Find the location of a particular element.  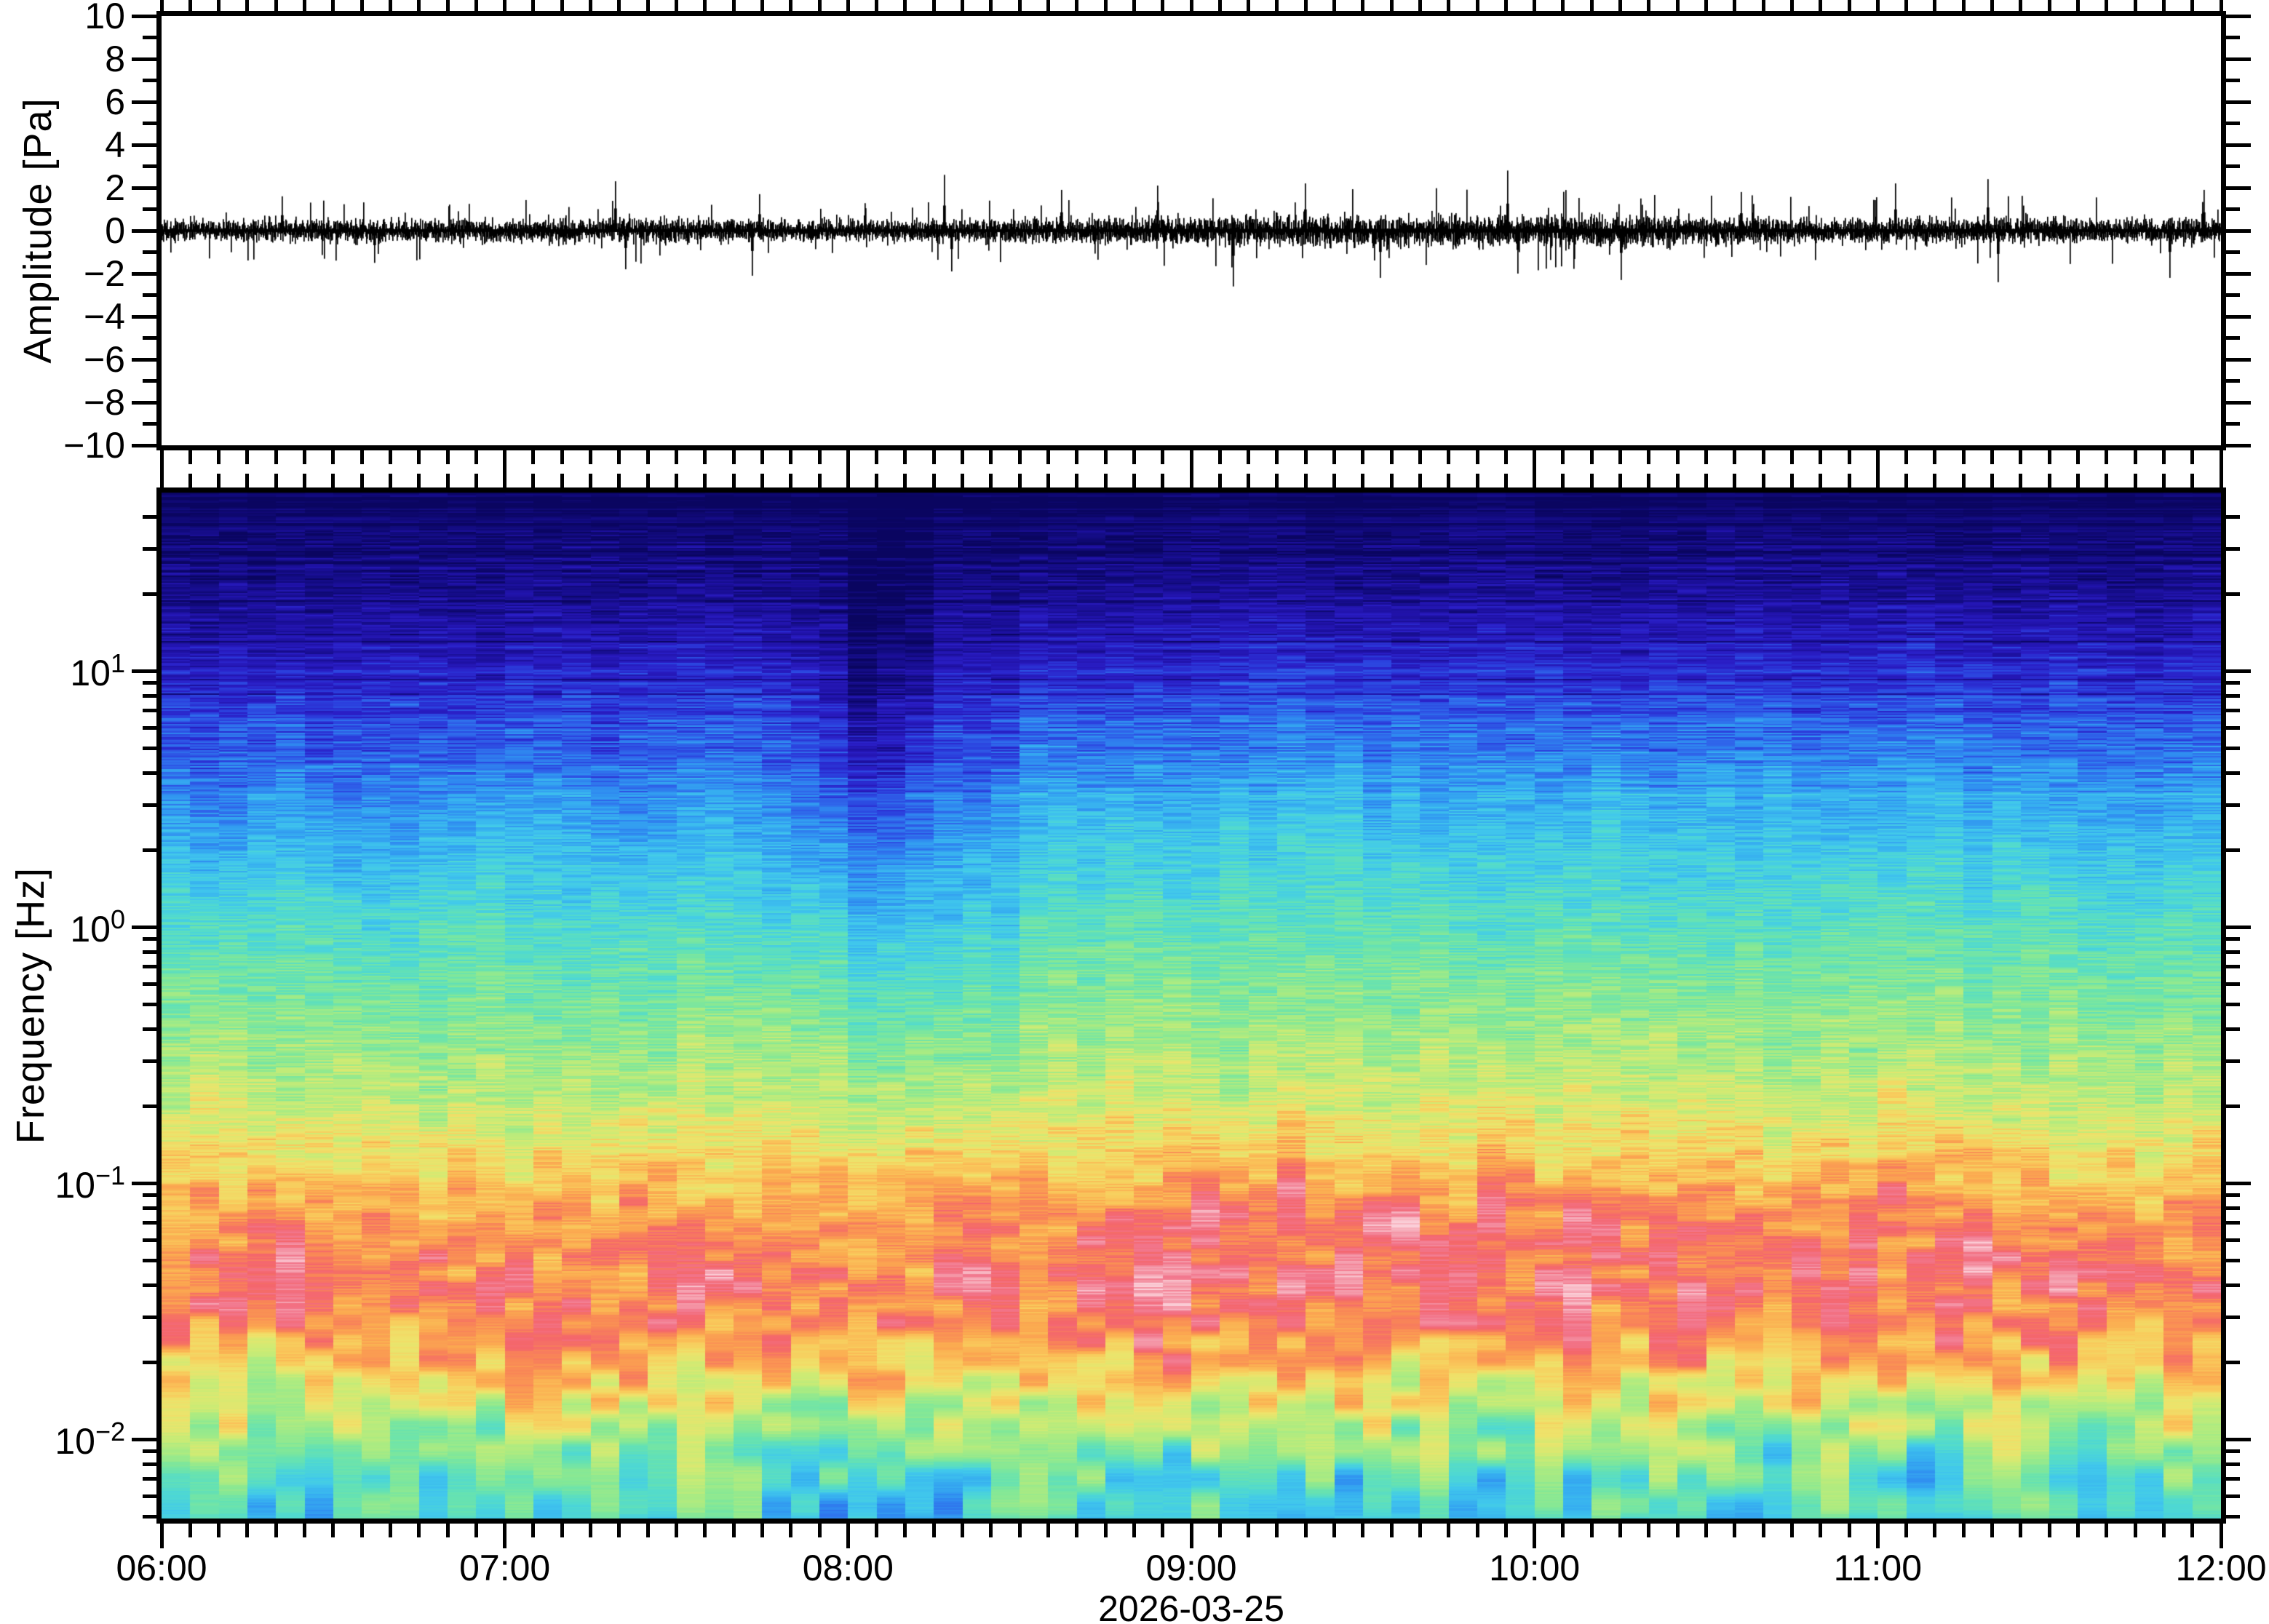

time-tick-label: 10:00 is located at coordinates (1535, 1568).